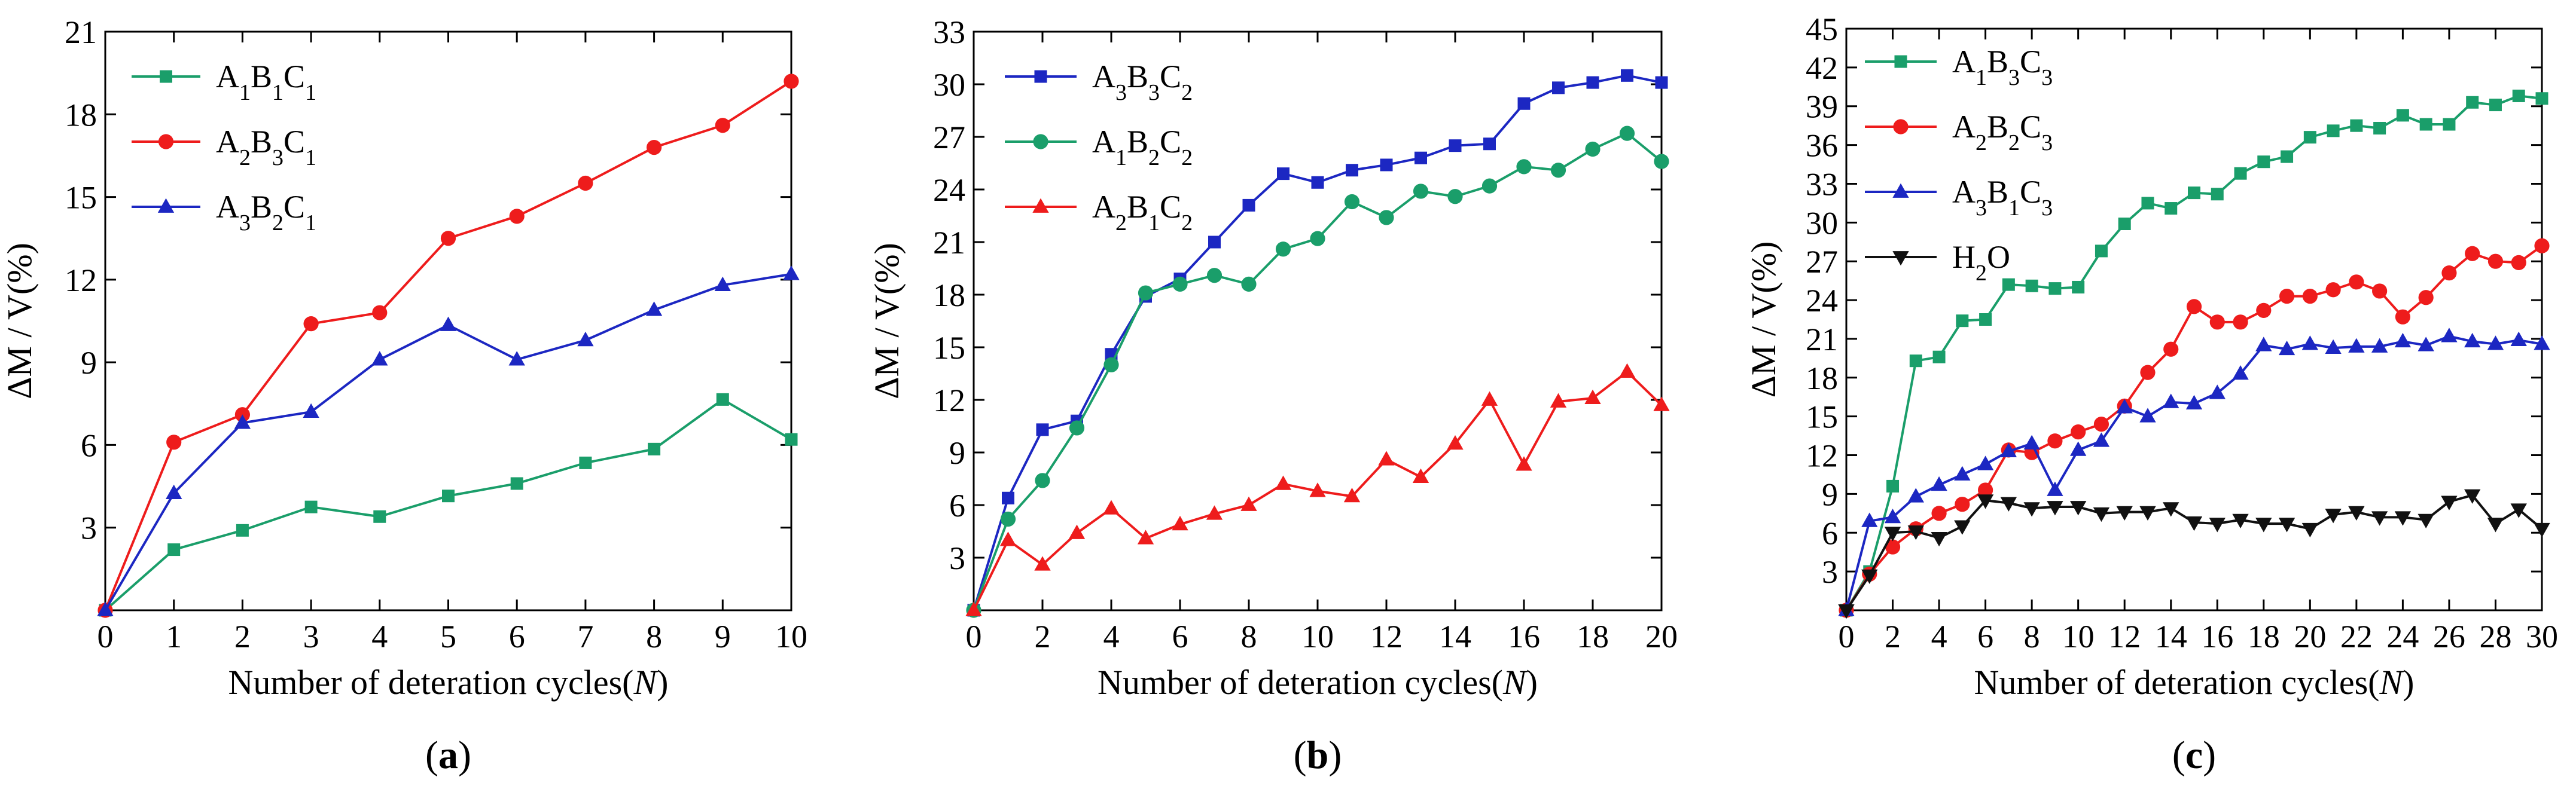 The image size is (2576, 786). Describe the element at coordinates (1099, 82) in the screenshot. I see `legend-entry: A3B3C2` at that location.